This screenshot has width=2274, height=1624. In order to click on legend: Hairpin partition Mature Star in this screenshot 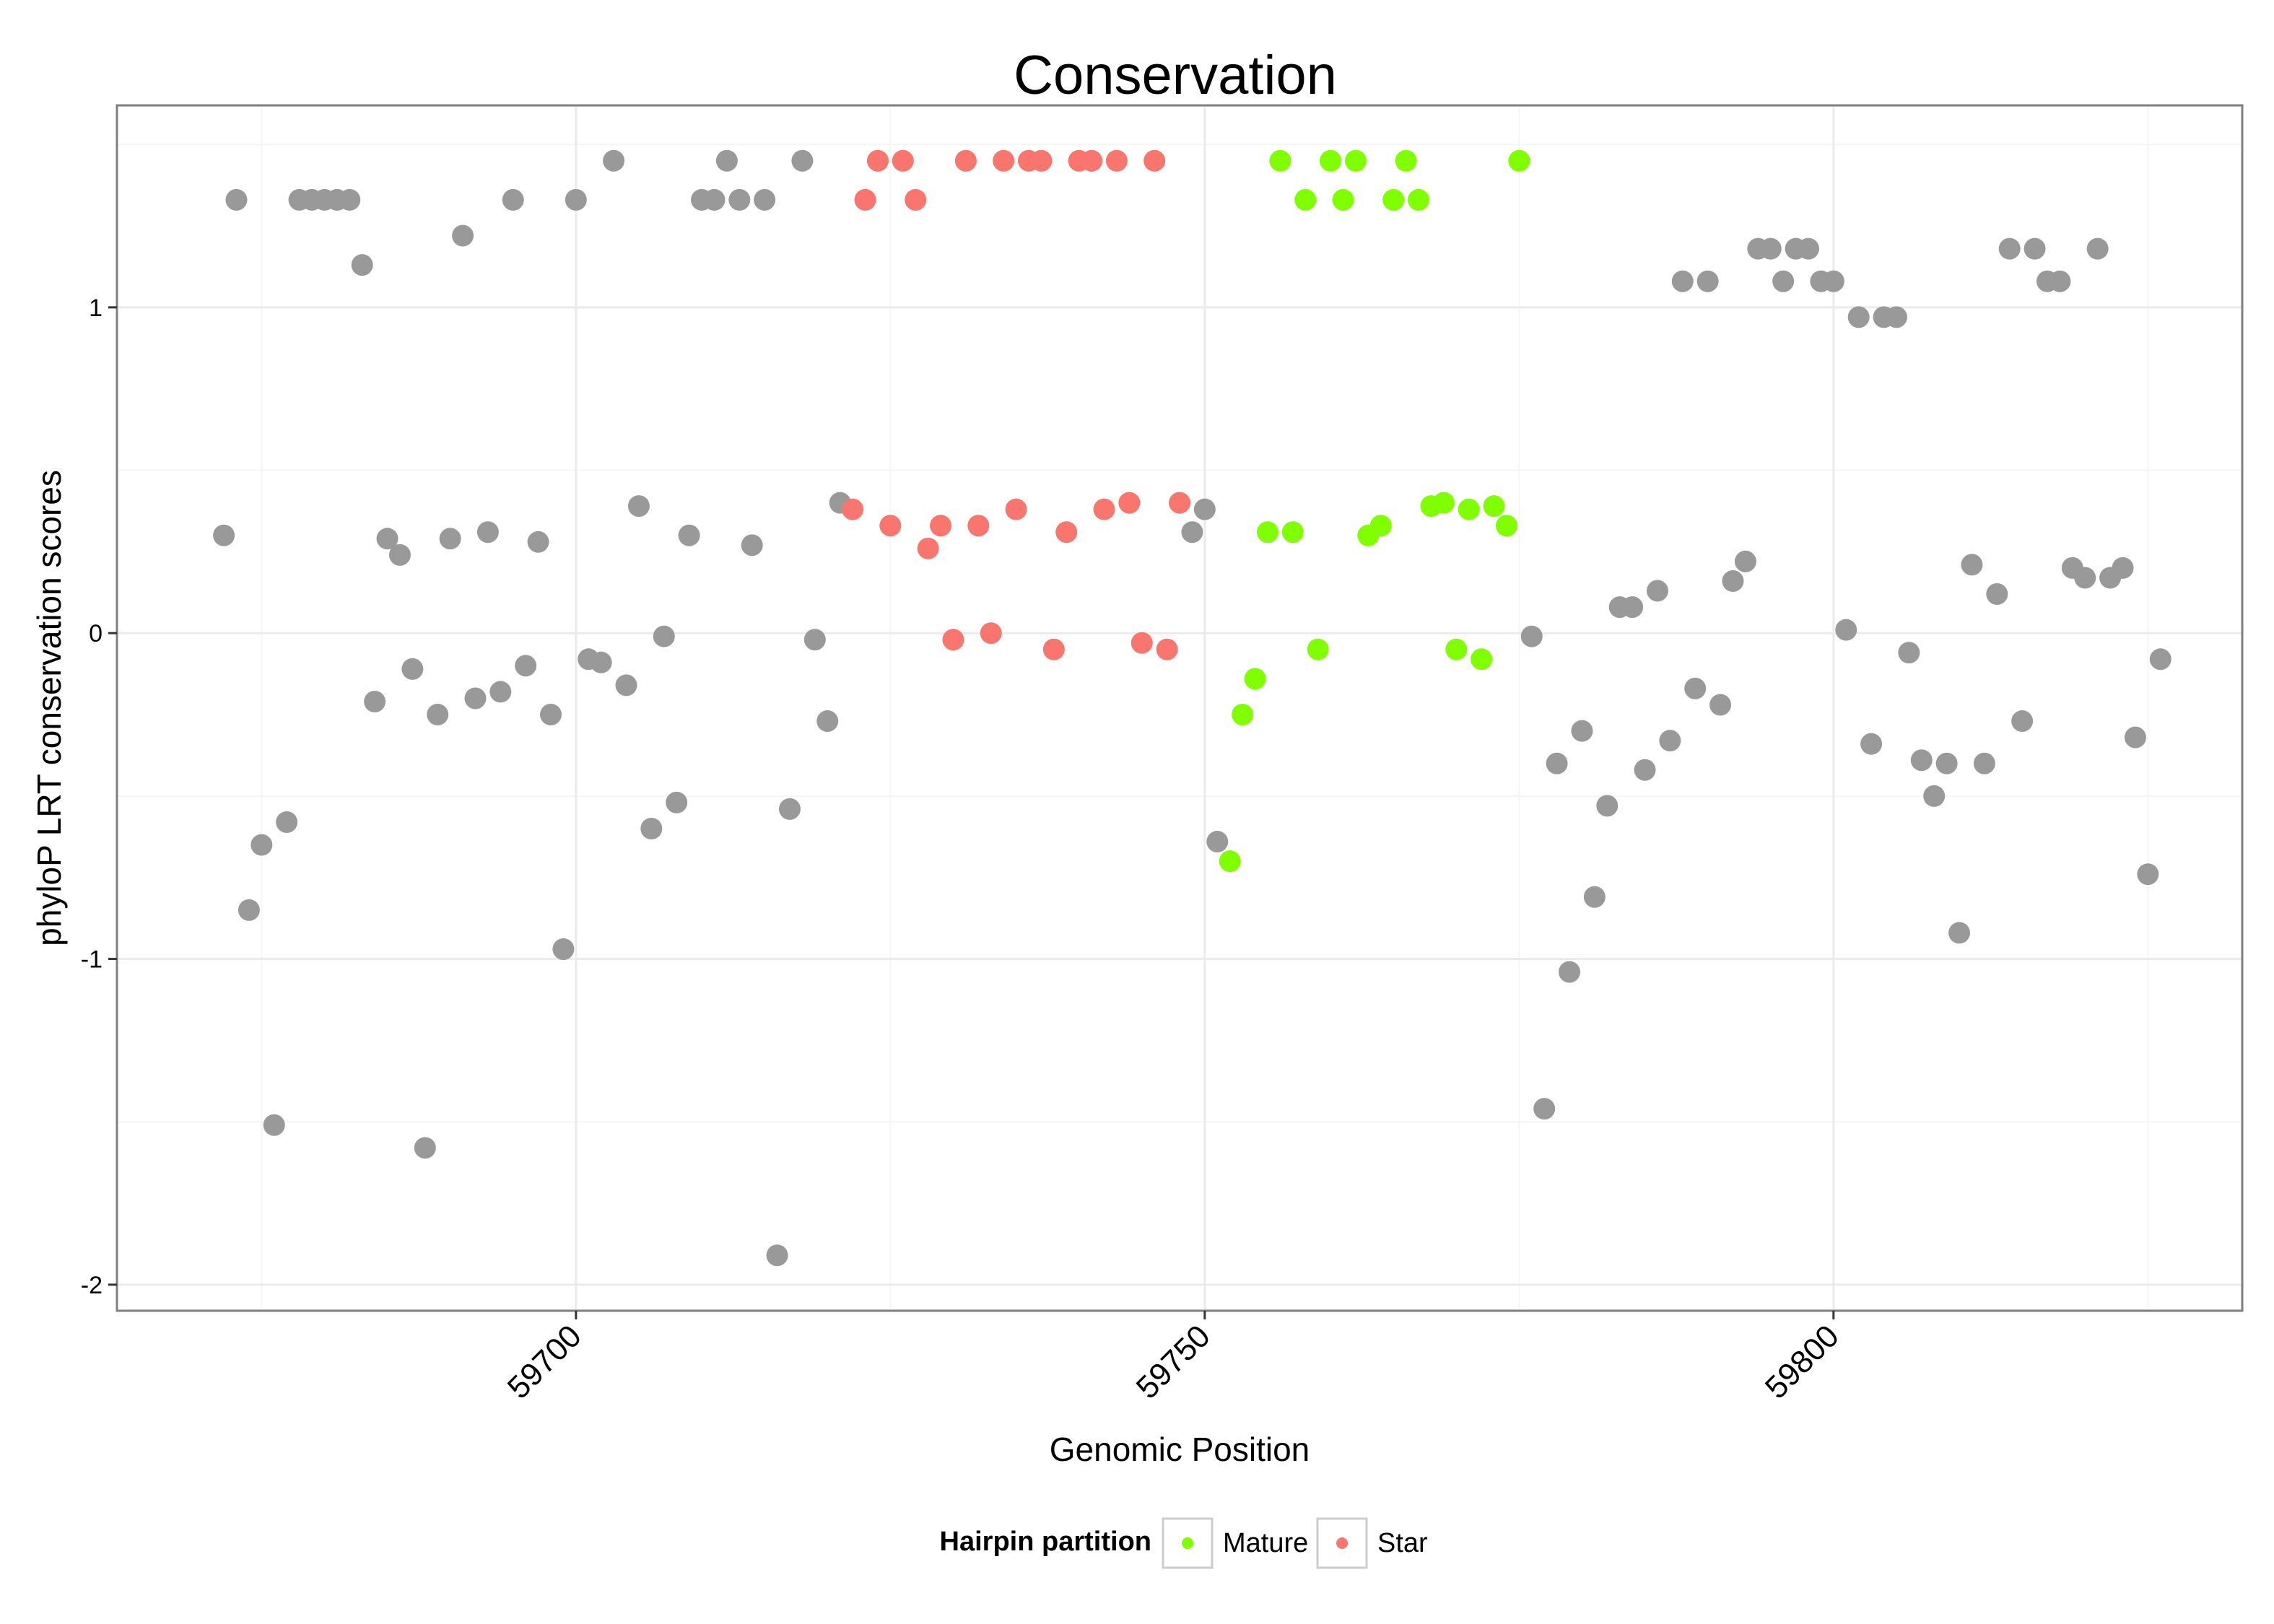, I will do `click(1184, 1543)`.